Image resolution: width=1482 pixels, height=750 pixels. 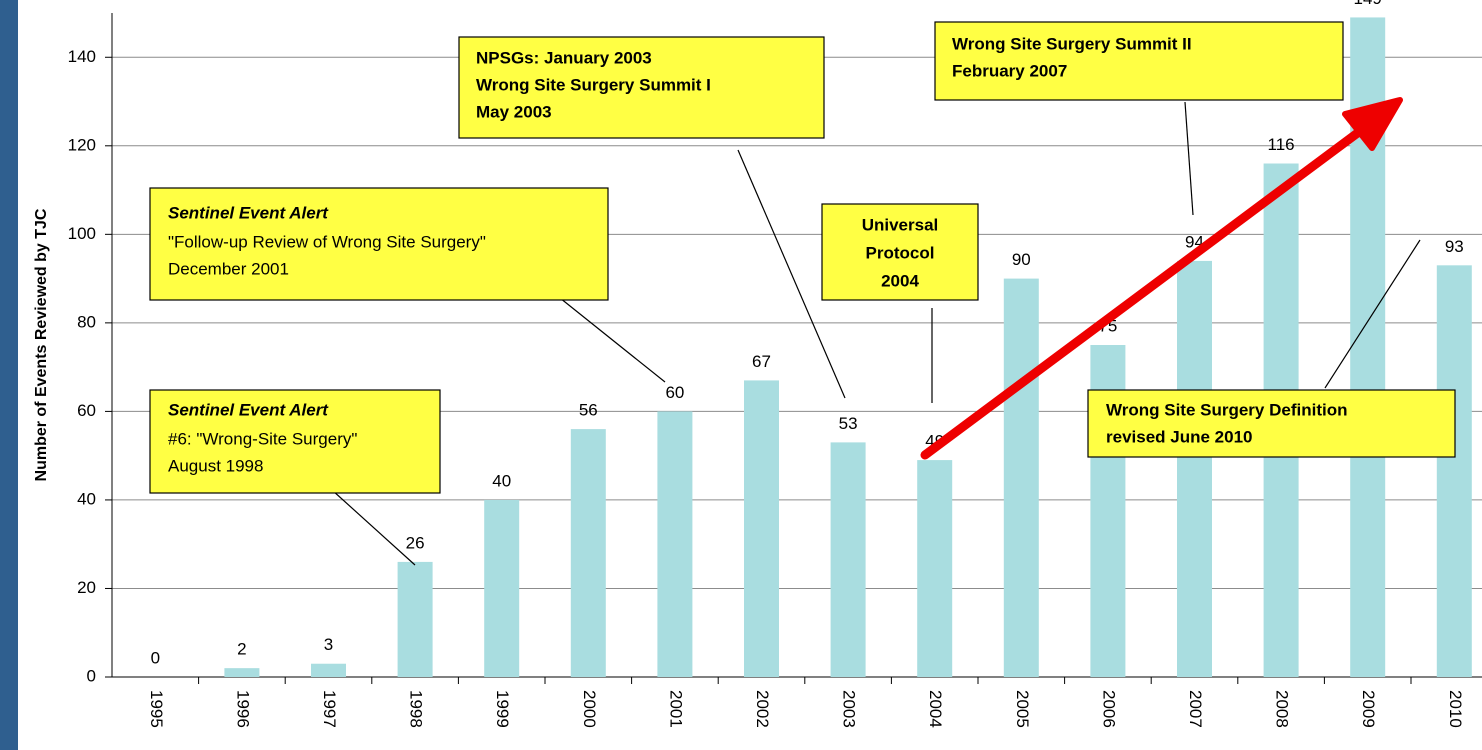 What do you see at coordinates (416, 709) in the screenshot?
I see `x-tick-label: 1998` at bounding box center [416, 709].